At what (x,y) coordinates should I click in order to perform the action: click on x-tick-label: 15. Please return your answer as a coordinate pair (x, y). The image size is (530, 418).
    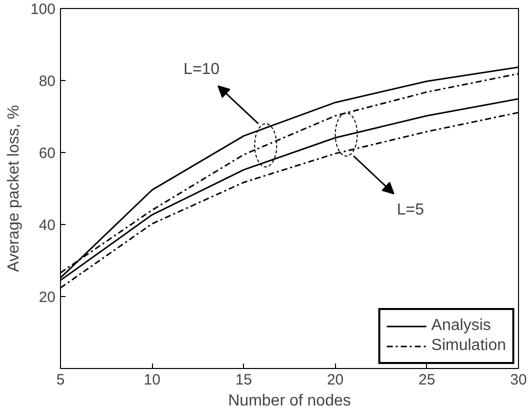
    Looking at the image, I should click on (243, 380).